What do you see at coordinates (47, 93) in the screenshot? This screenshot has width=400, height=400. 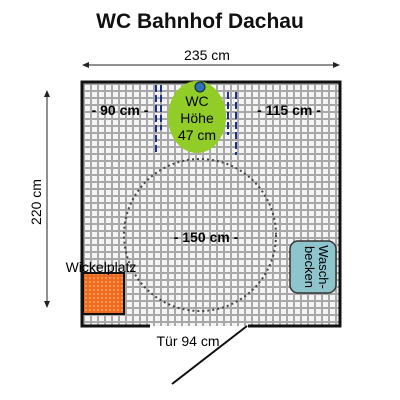 I see `height-arrow-top` at bounding box center [47, 93].